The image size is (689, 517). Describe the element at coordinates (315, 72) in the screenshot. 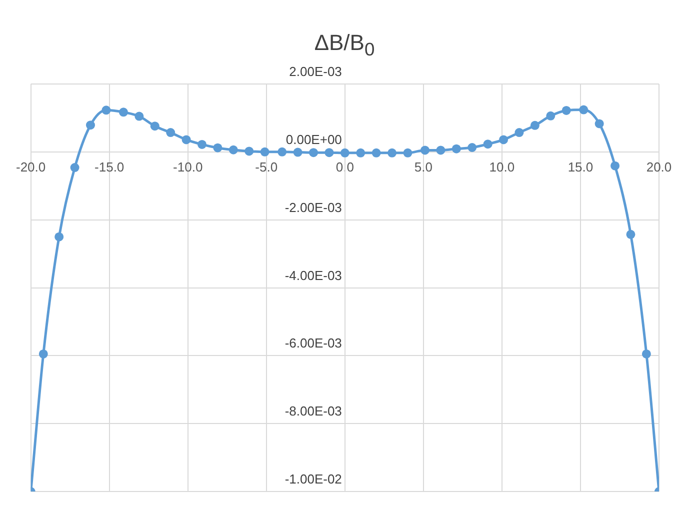

I see `y-tick-label: 2.00E-03` at that location.